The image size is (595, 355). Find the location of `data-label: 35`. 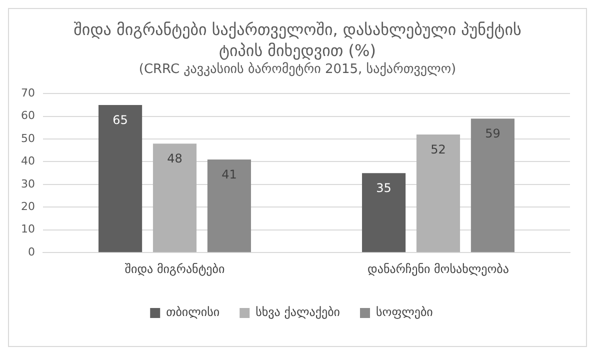

data-label: 35 is located at coordinates (384, 188).